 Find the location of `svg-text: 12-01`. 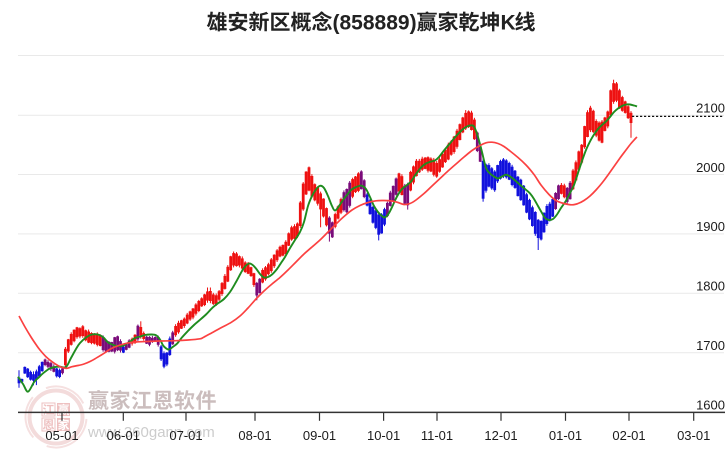

svg-text: 12-01 is located at coordinates (500, 435).